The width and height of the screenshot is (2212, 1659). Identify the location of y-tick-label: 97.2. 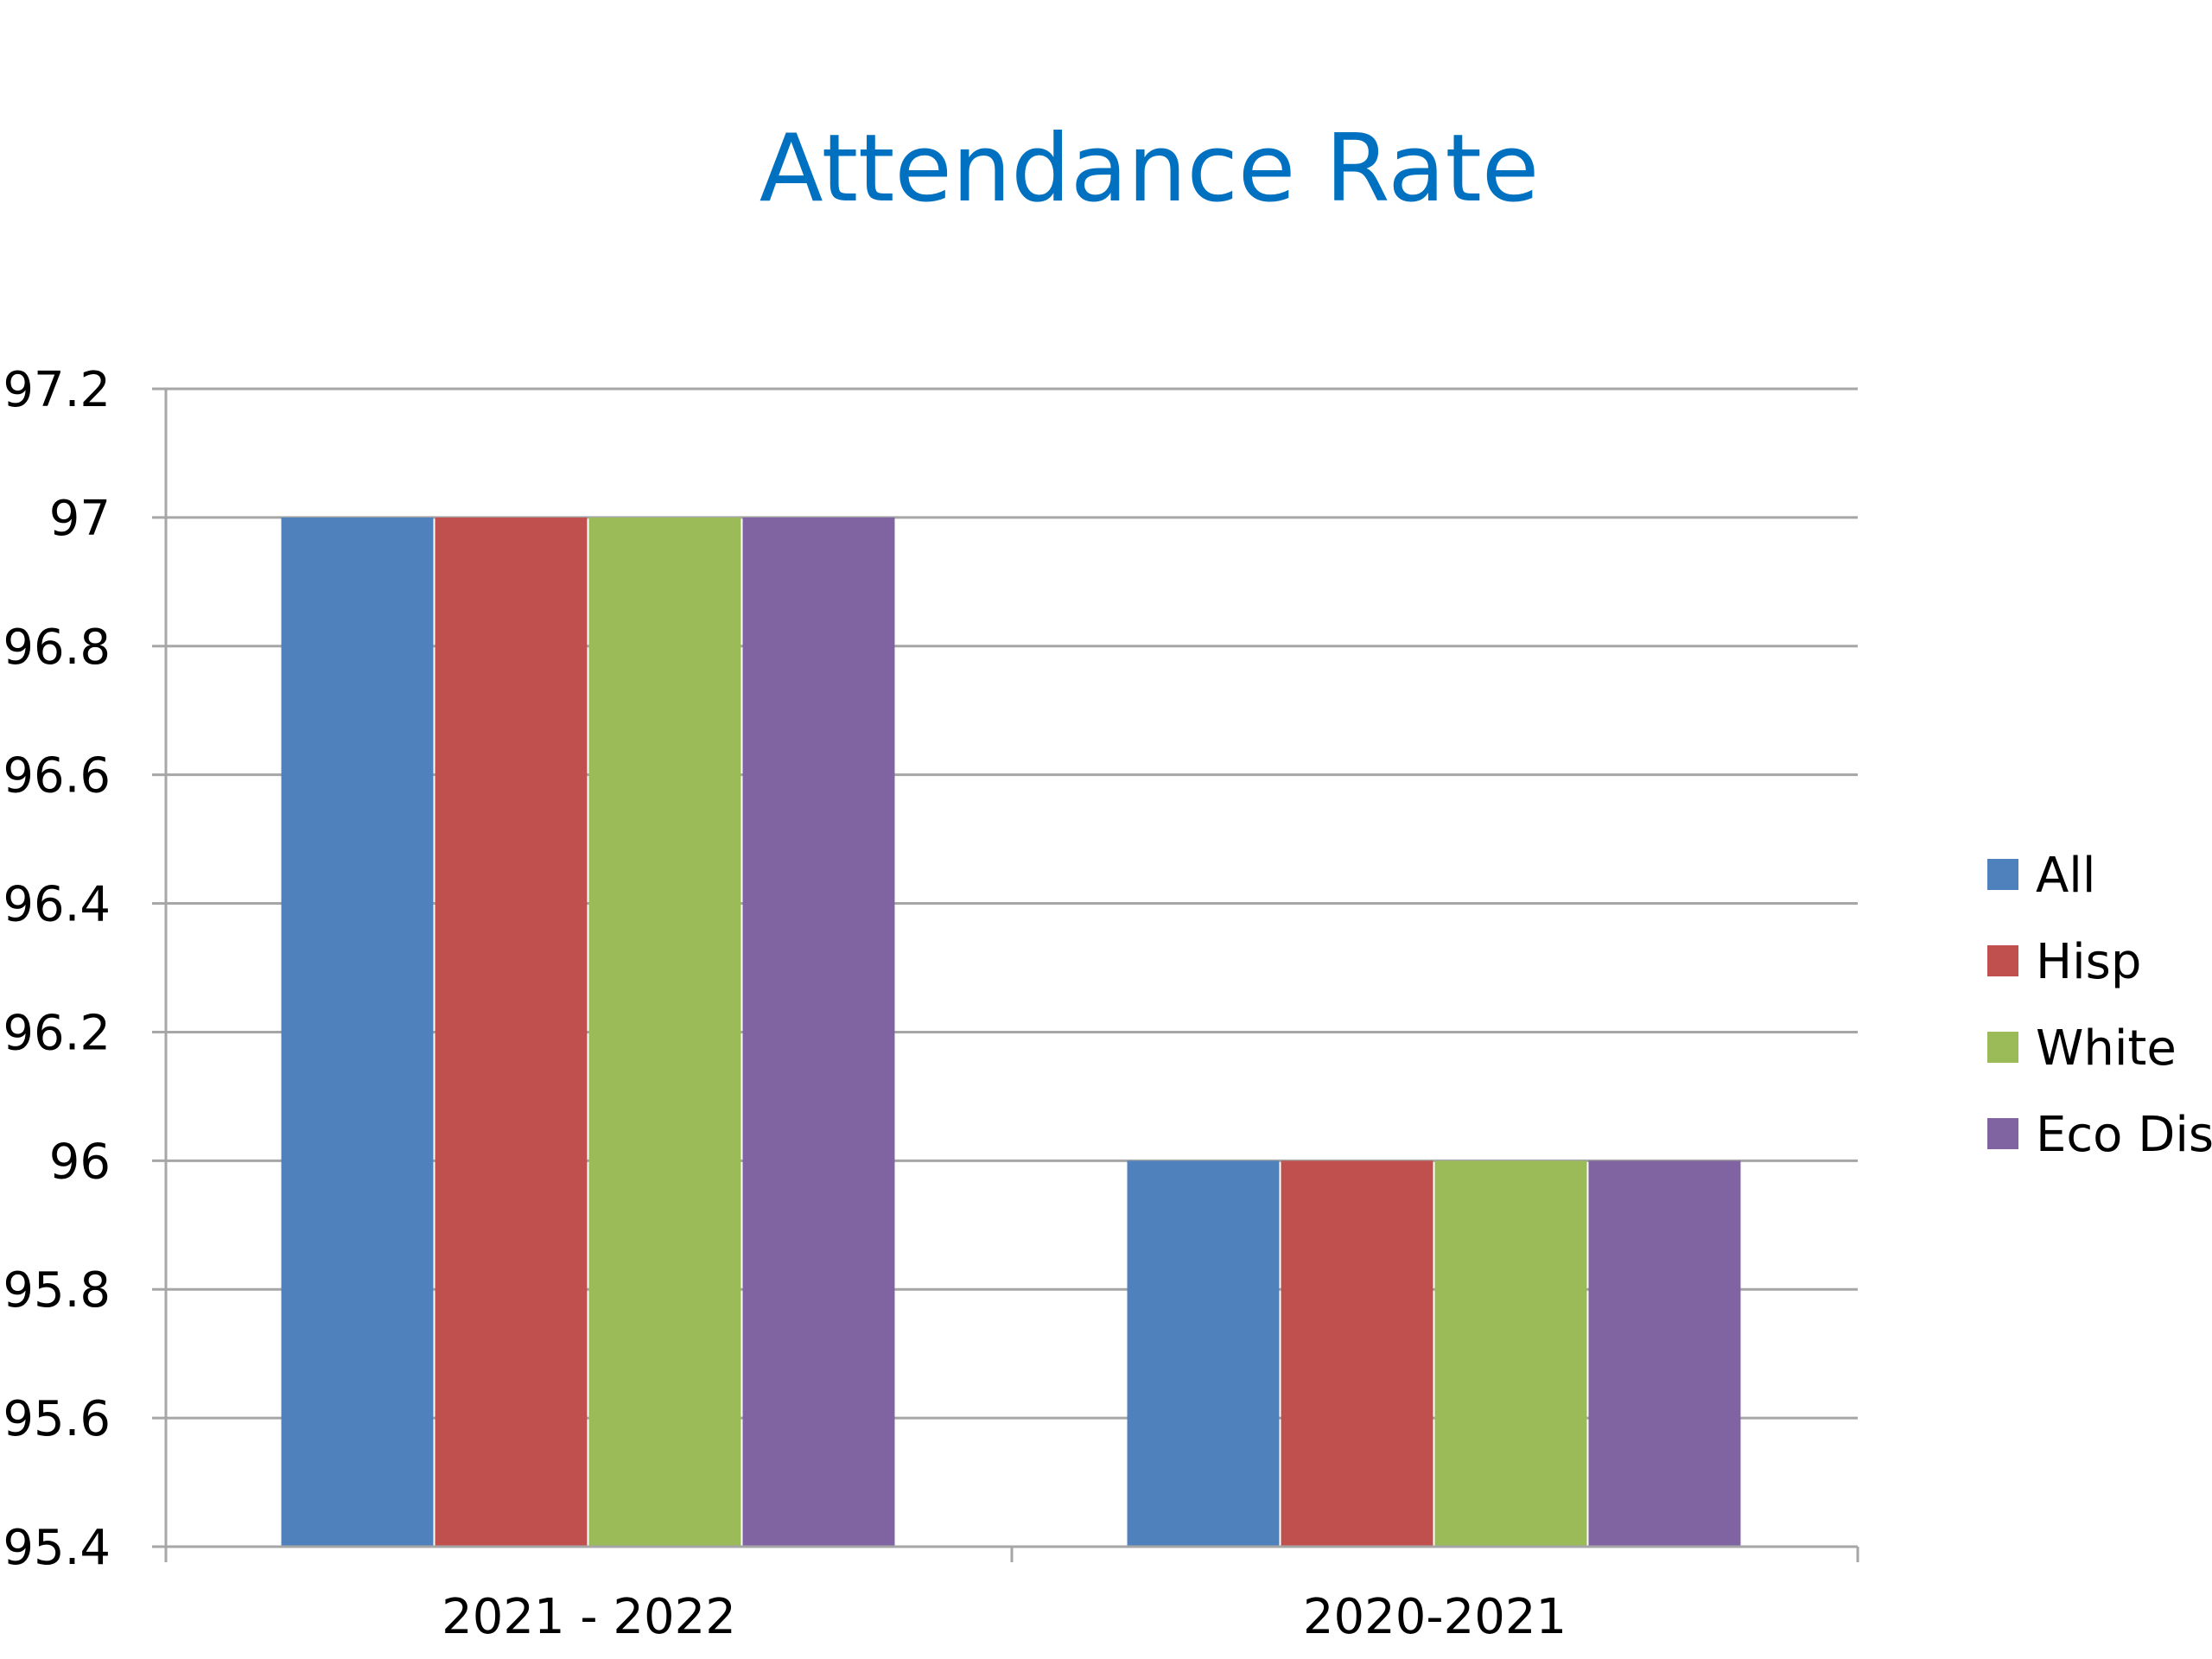
(57, 390).